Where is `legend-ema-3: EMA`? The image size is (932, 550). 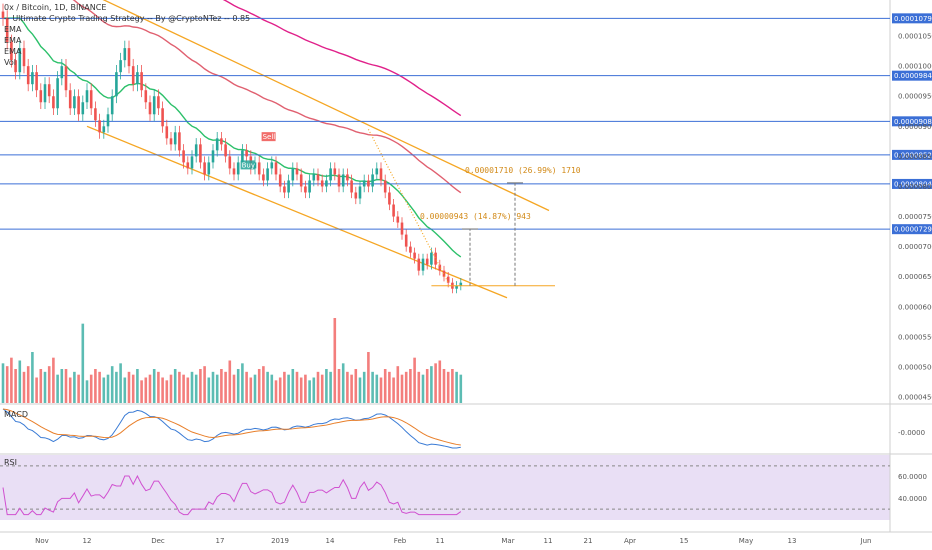
legend-ema-3: EMA is located at coordinates (13, 51).